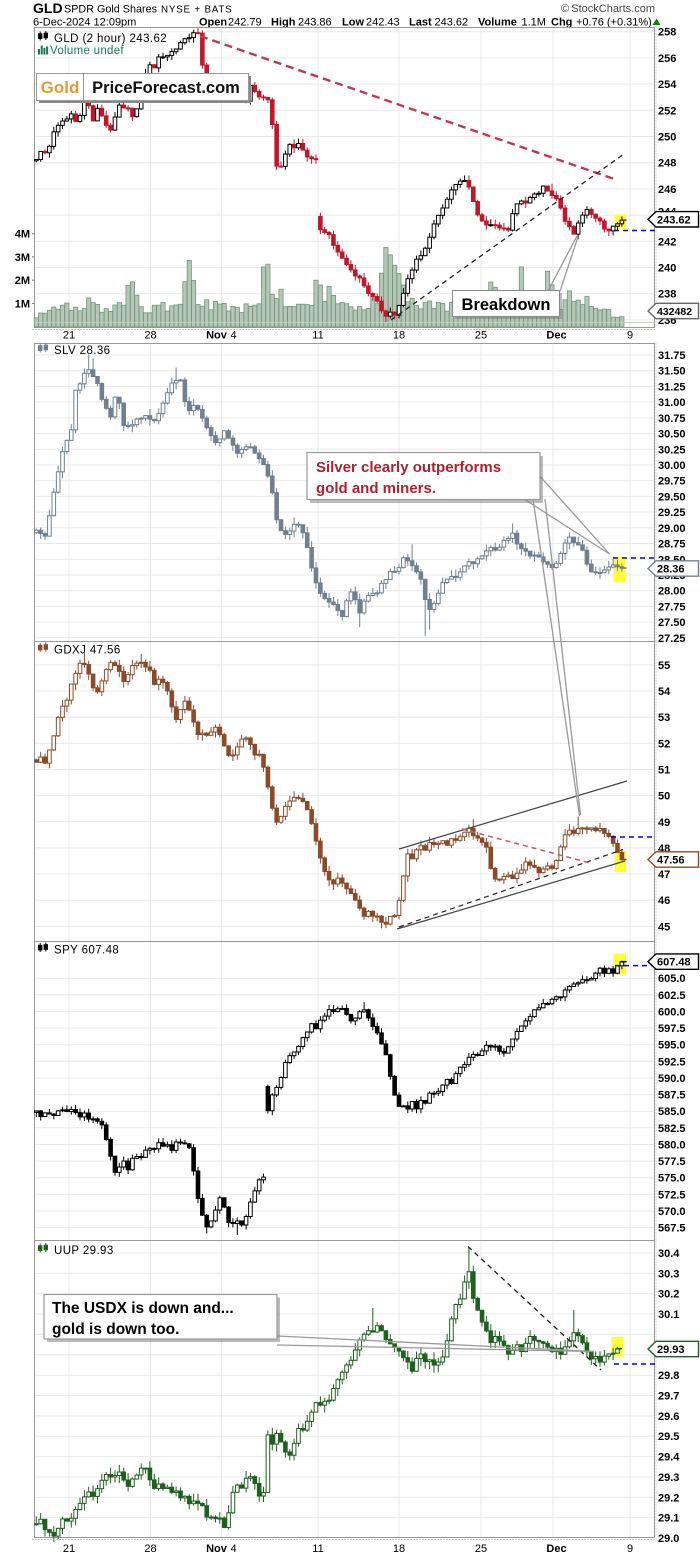 This screenshot has width=700, height=1560. What do you see at coordinates (60, 87) in the screenshot?
I see `svg-text: Gold` at bounding box center [60, 87].